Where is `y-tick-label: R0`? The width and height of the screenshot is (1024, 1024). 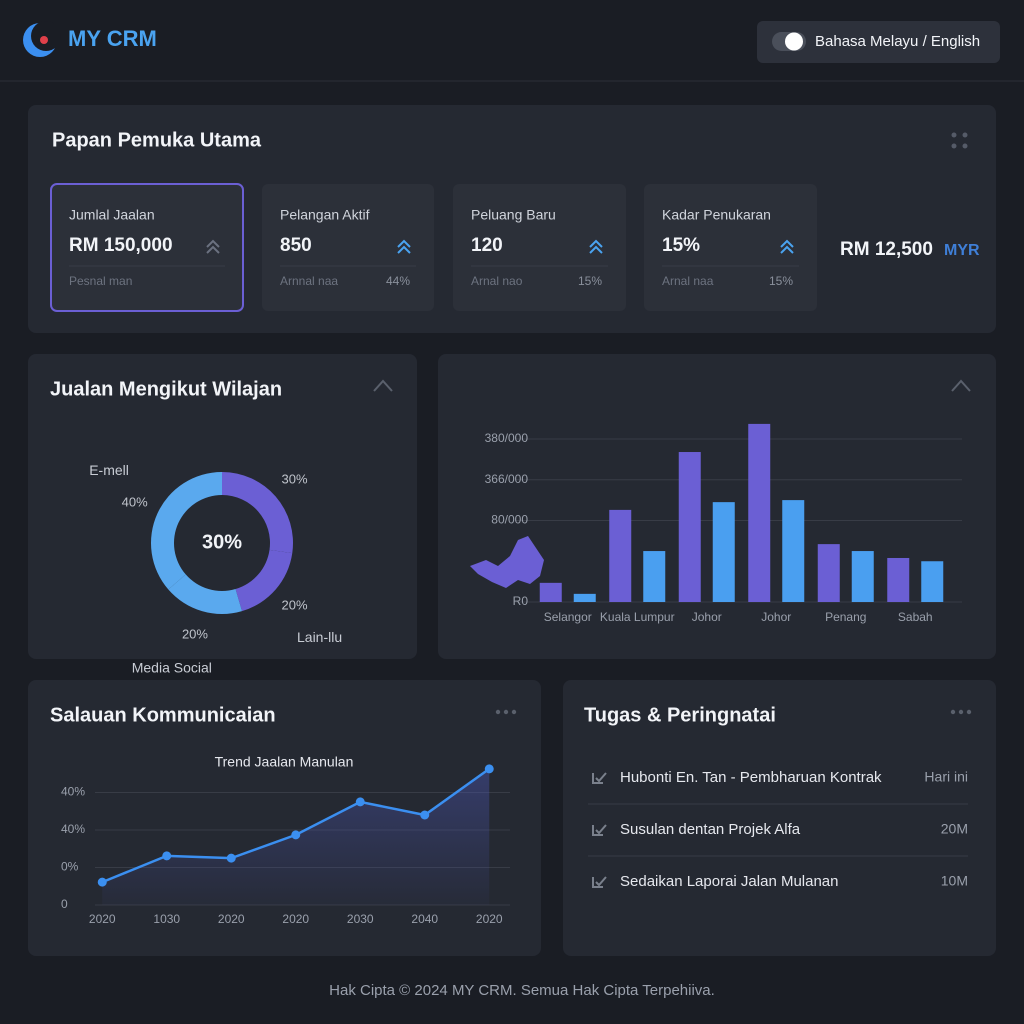 y-tick-label: R0 is located at coordinates (521, 601).